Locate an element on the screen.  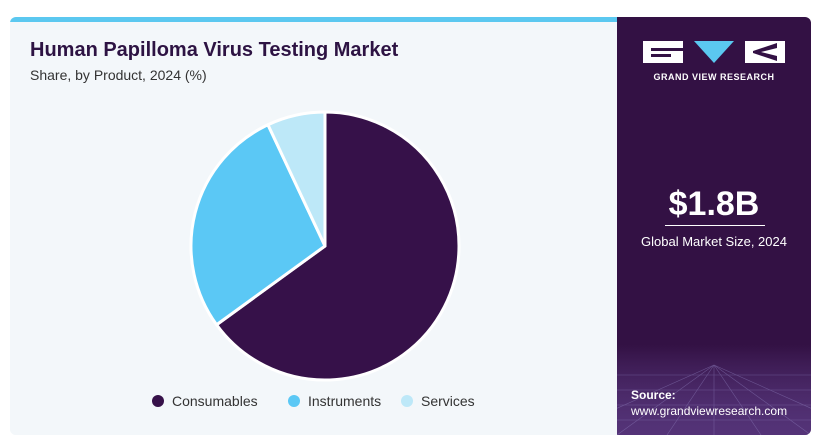
market-size-label: Global Market Size, 2024 is located at coordinates (714, 241).